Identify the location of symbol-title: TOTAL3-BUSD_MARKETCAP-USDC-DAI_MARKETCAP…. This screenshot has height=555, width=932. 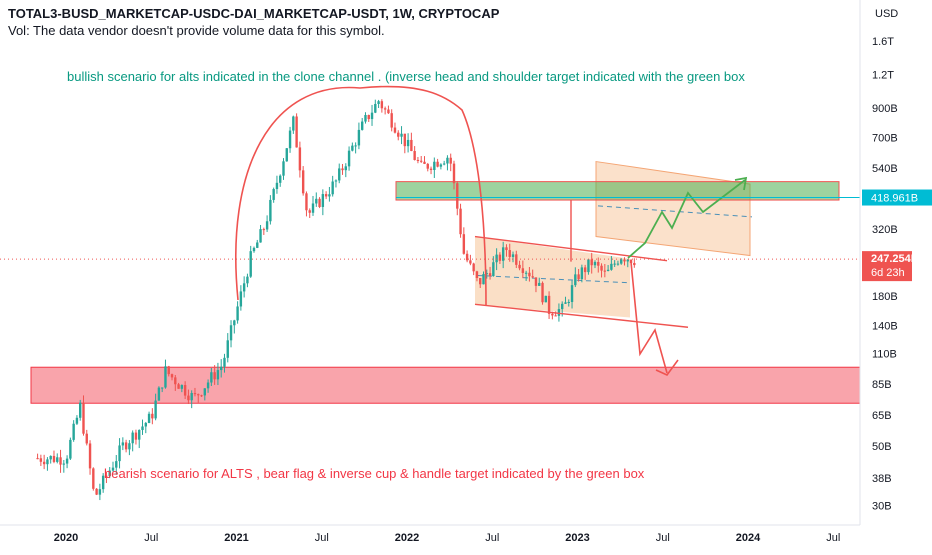
(254, 13).